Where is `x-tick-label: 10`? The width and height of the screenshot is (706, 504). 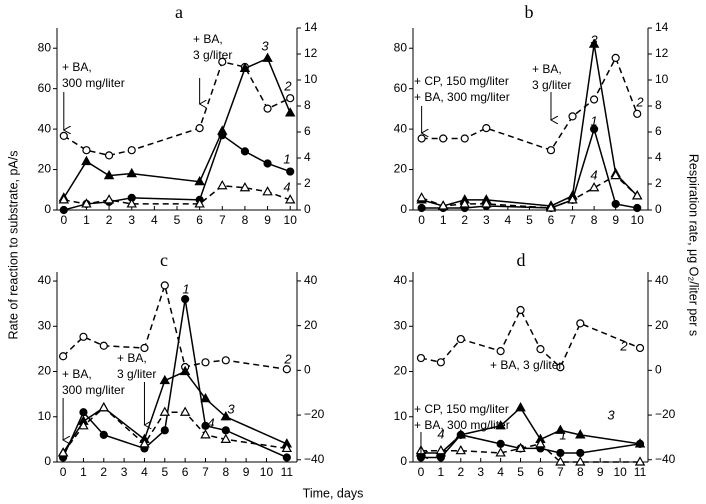 x-tick-label: 10 is located at coordinates (638, 220).